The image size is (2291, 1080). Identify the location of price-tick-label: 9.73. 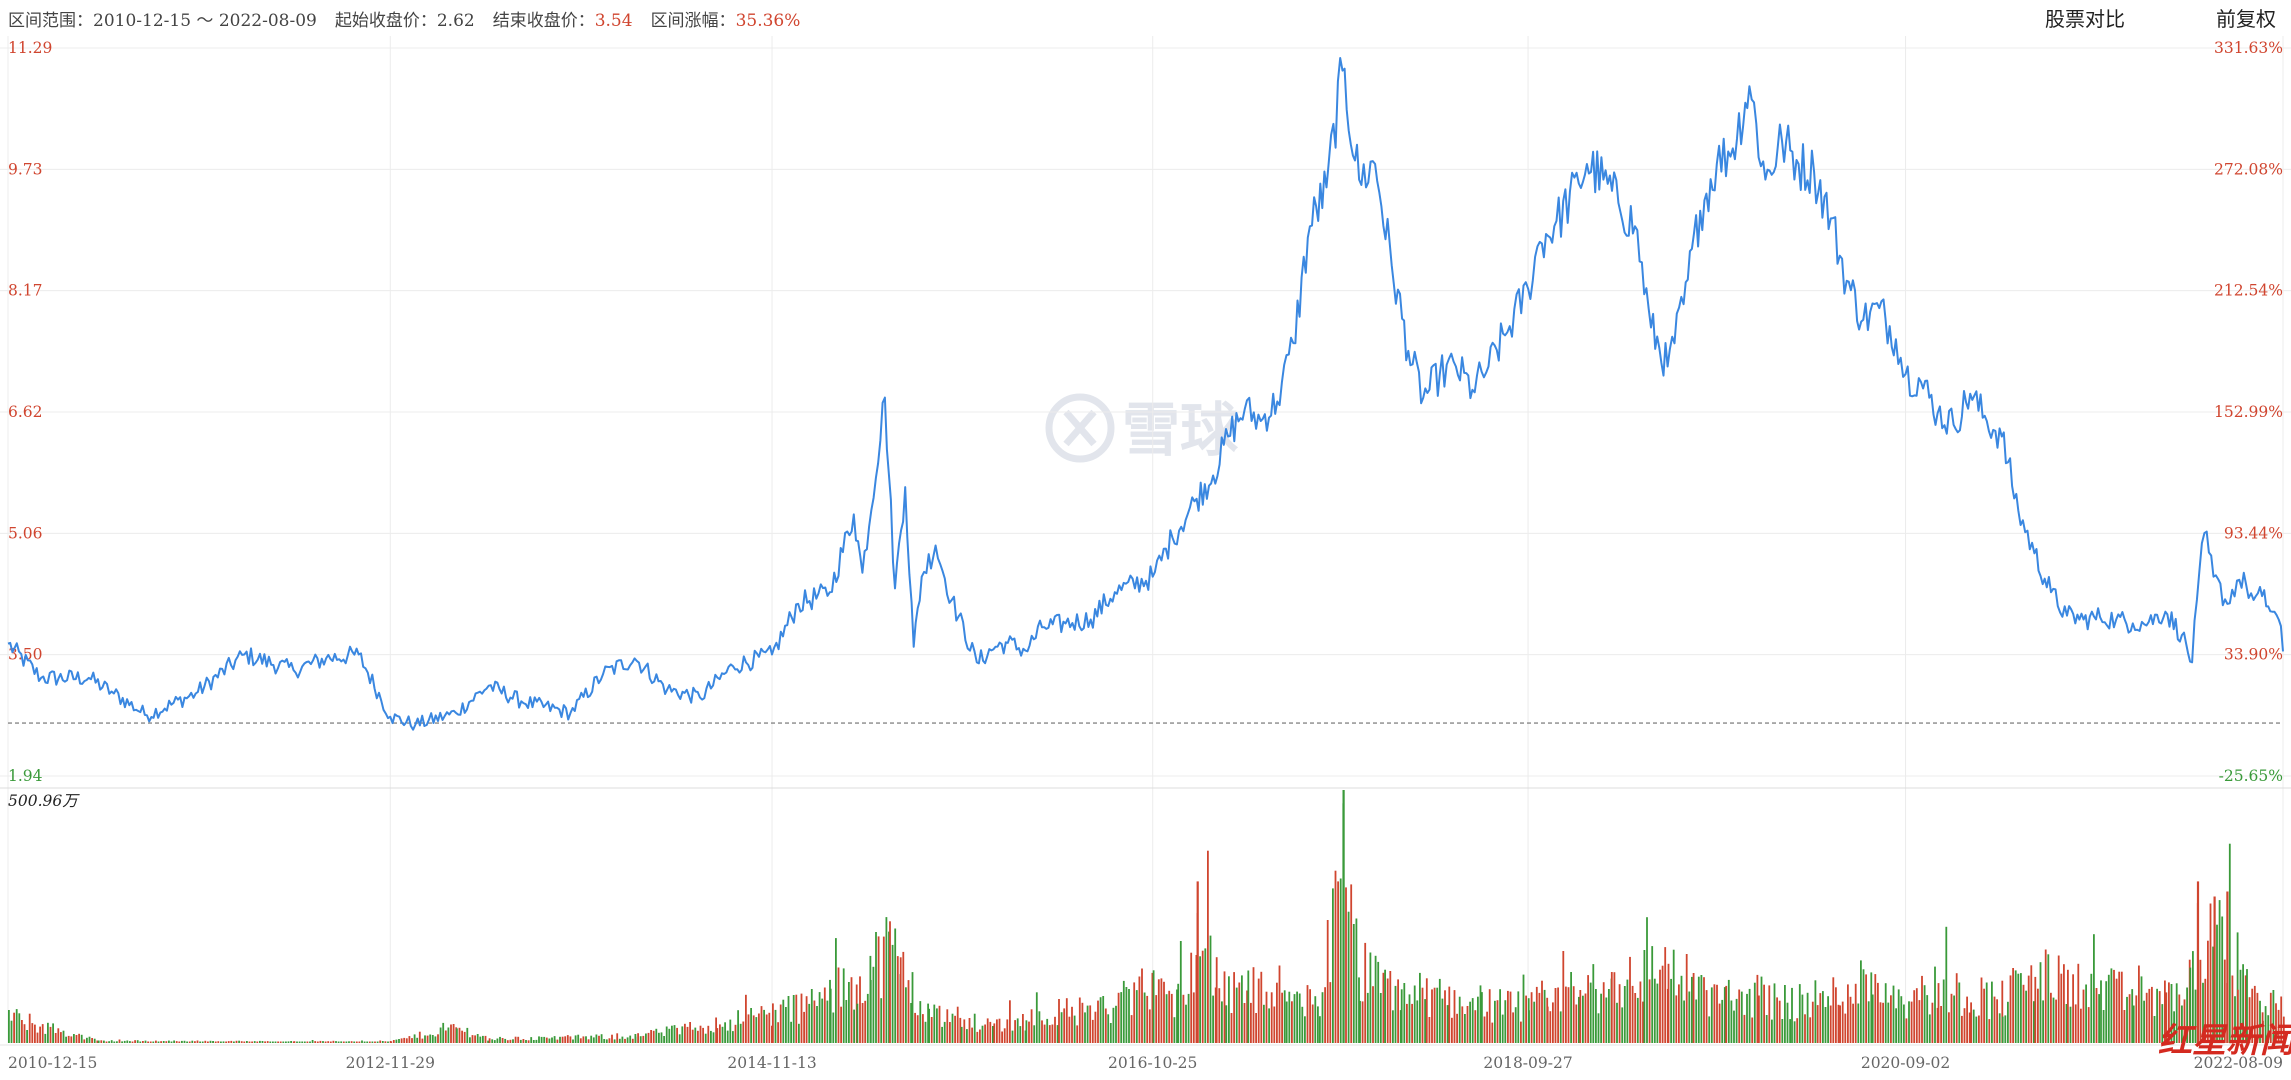
(25, 169).